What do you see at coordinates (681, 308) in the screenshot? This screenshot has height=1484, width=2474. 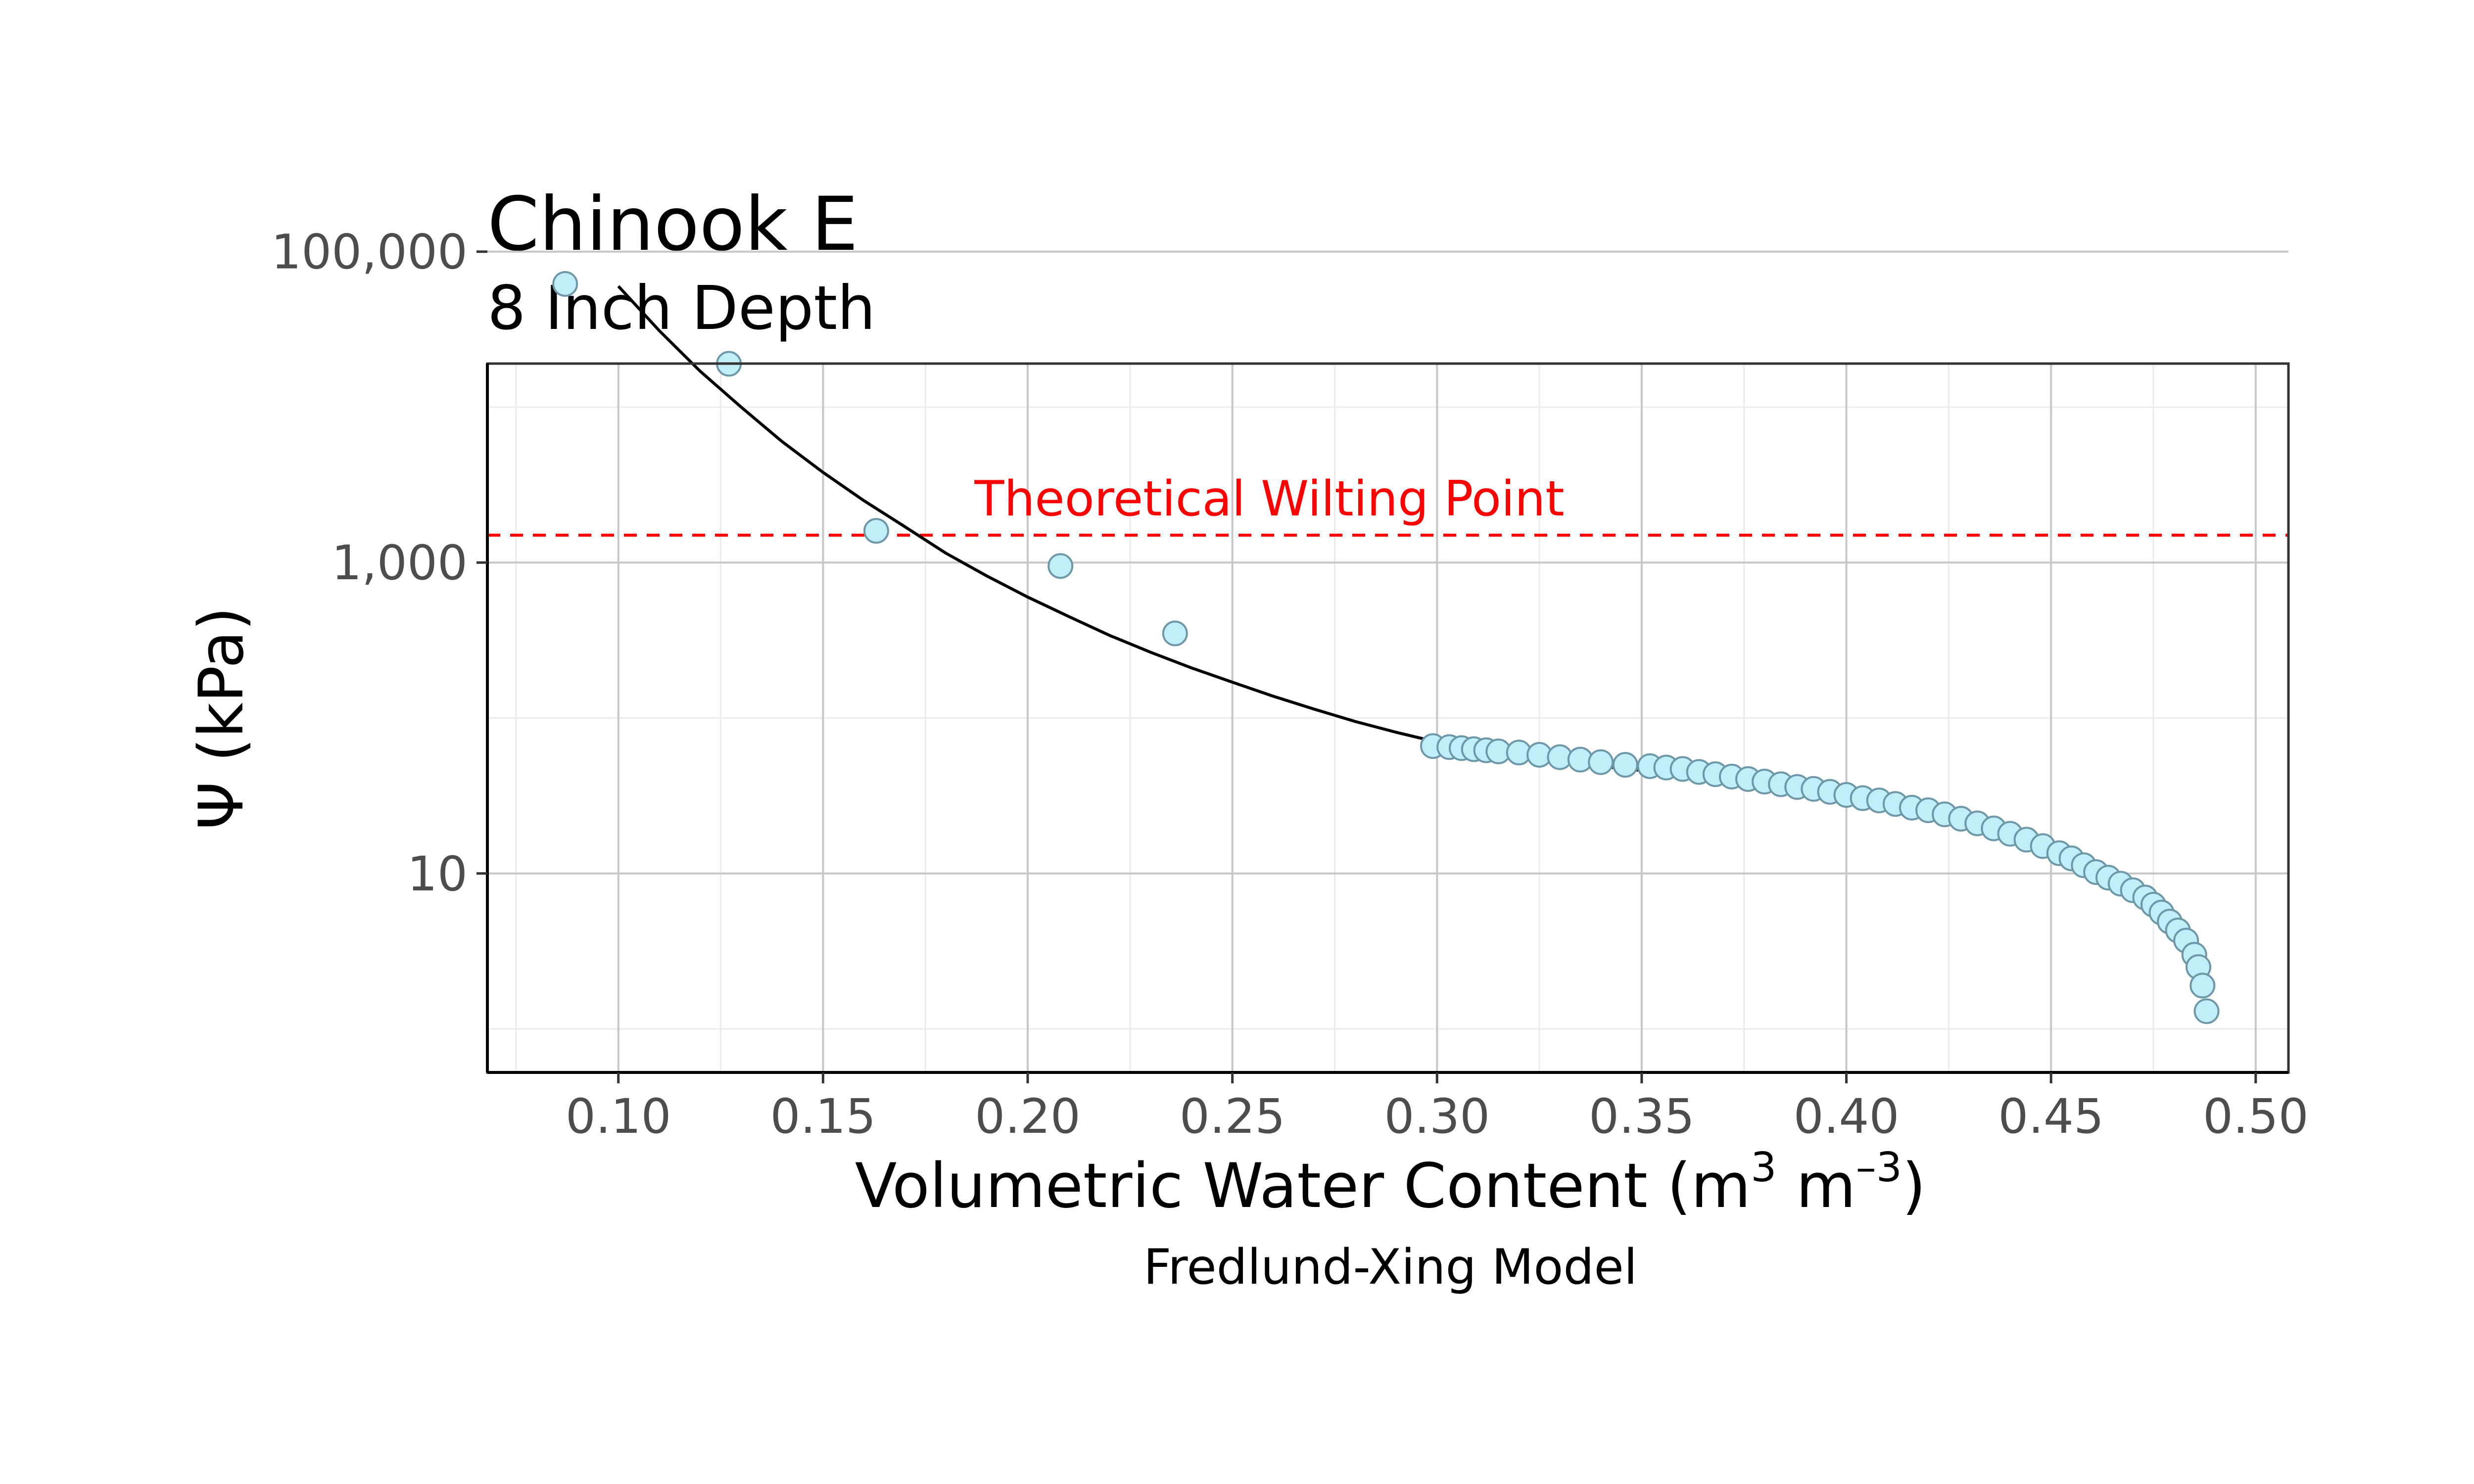 I see `chart-subtitle: 8 Inch Depth` at bounding box center [681, 308].